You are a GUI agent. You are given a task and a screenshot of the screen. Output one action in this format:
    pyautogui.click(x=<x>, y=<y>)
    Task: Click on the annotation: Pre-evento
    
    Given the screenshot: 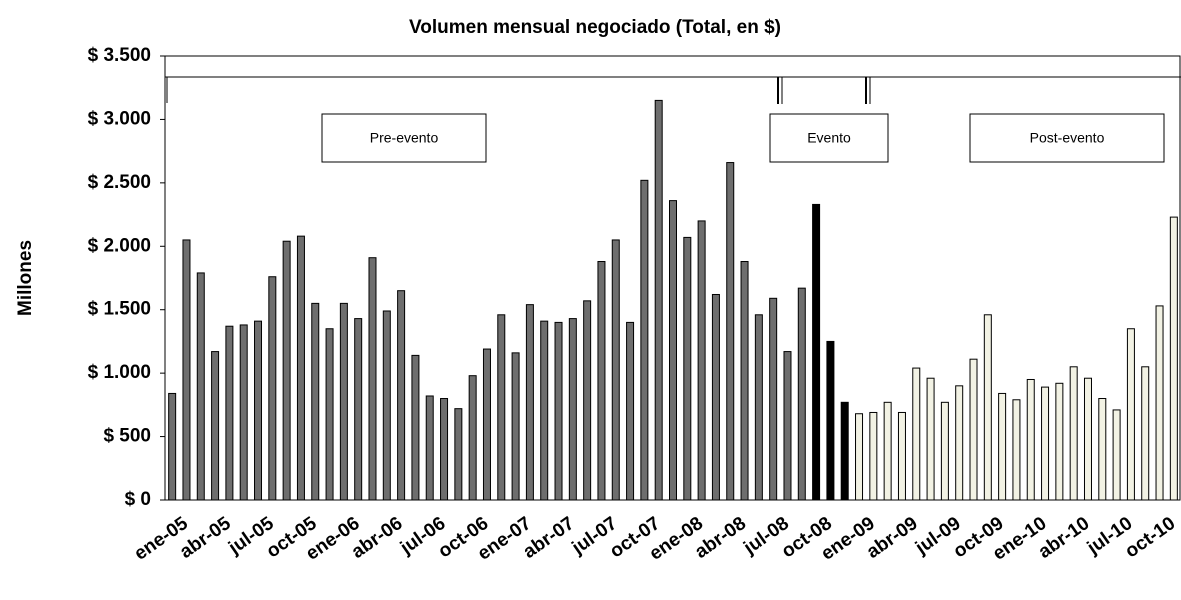 What is the action you would take?
    pyautogui.click(x=404, y=138)
    